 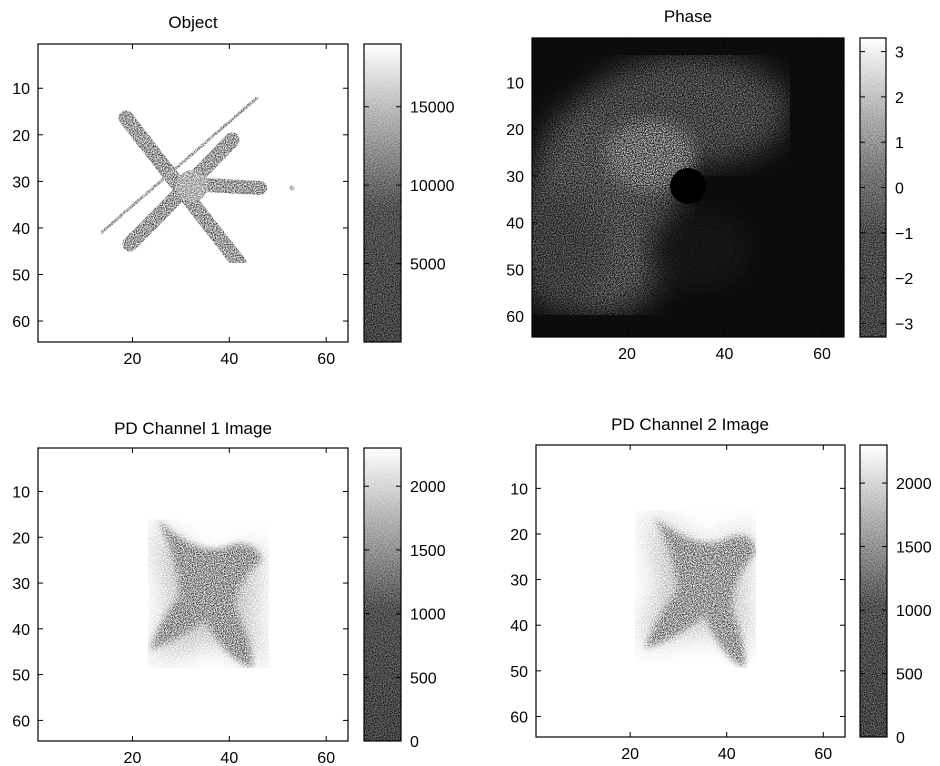 I want to click on colorbar-tick-label: 10000, so click(x=432, y=186).